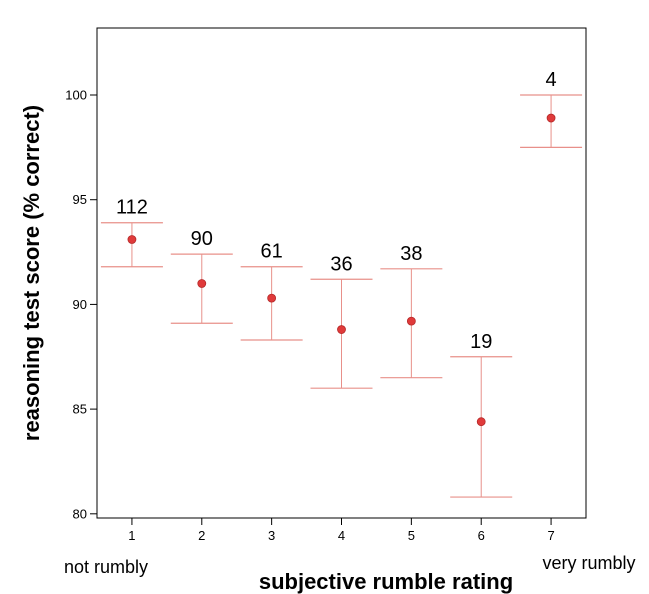  I want to click on point-group-2: 90, so click(201, 276).